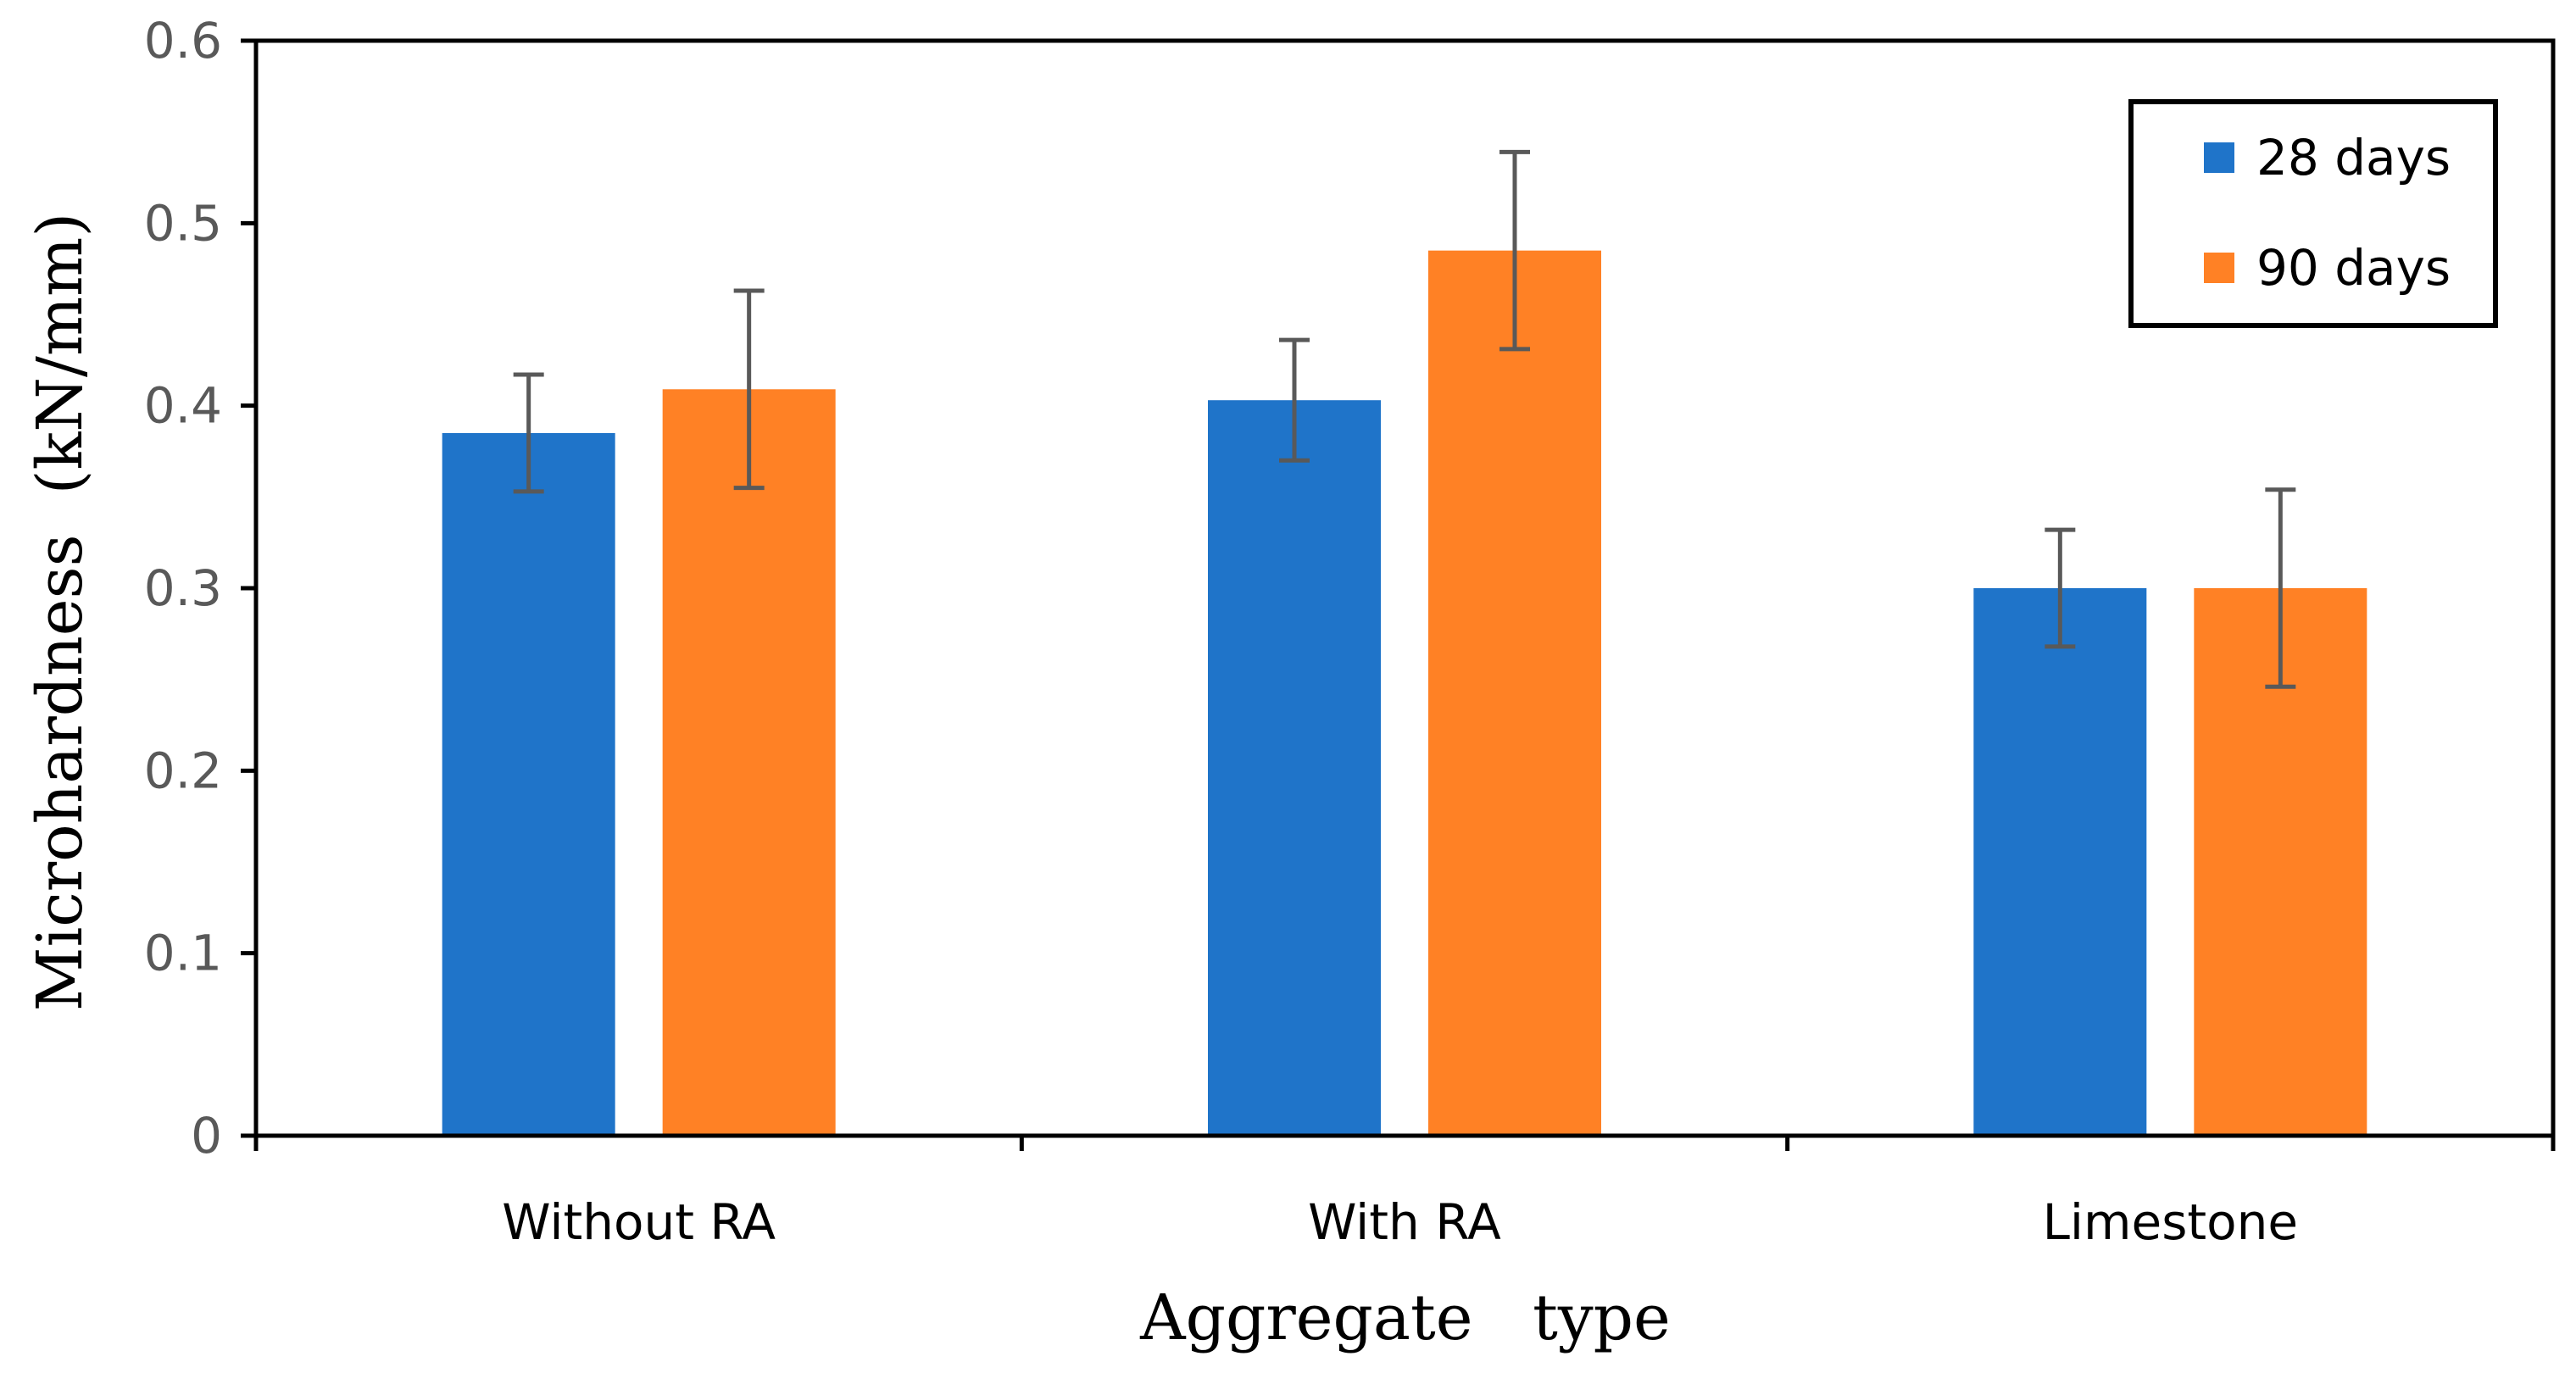 The width and height of the screenshot is (2576, 1373). I want to click on legend: 28 days 90 days, so click(2313, 213).